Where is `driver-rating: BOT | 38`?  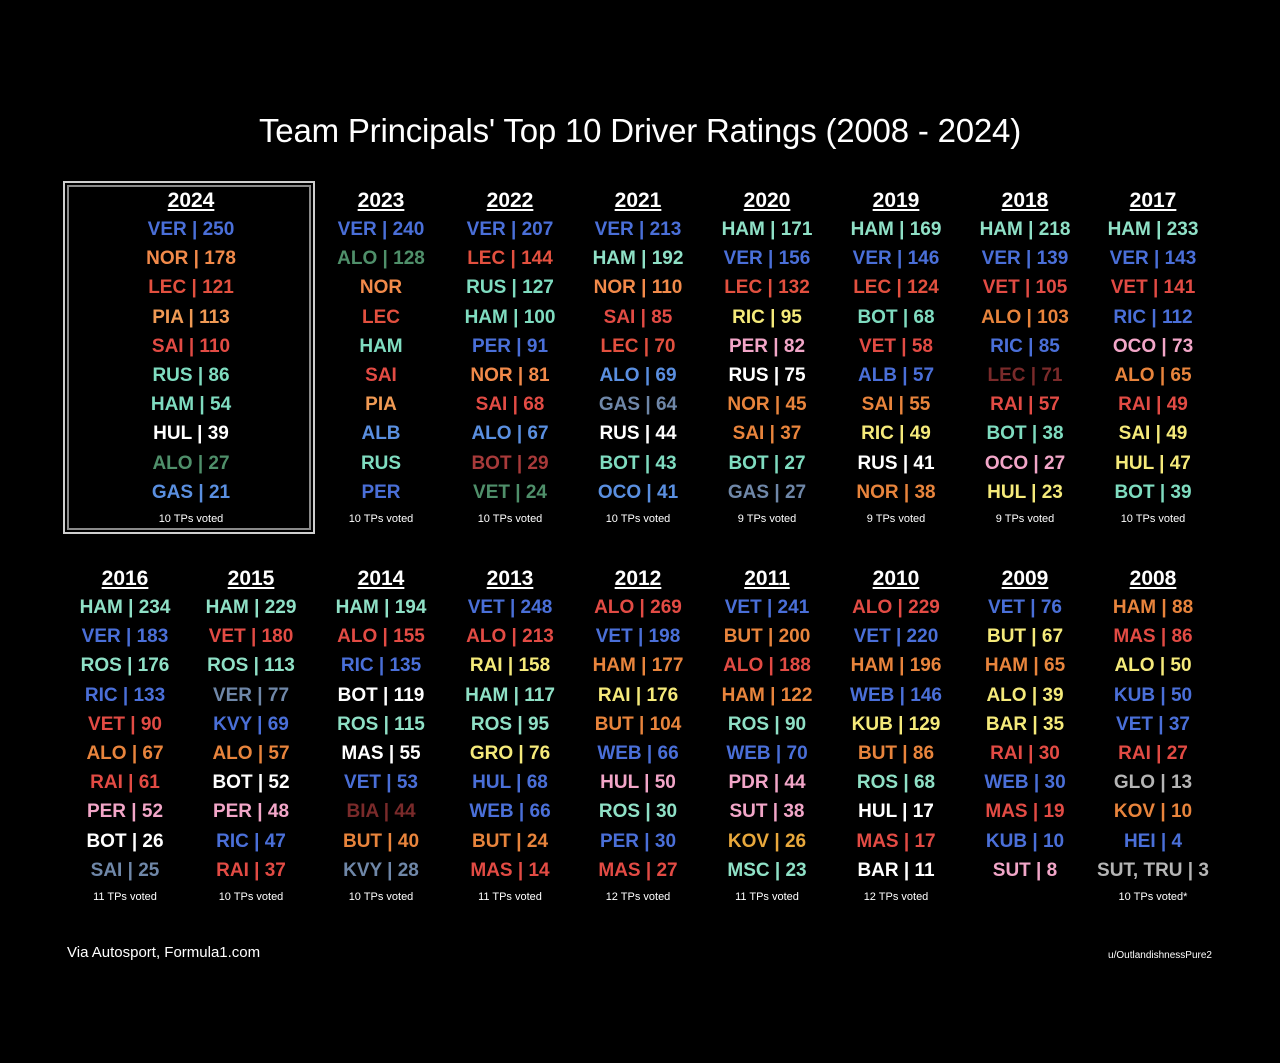 driver-rating: BOT | 38 is located at coordinates (1025, 434).